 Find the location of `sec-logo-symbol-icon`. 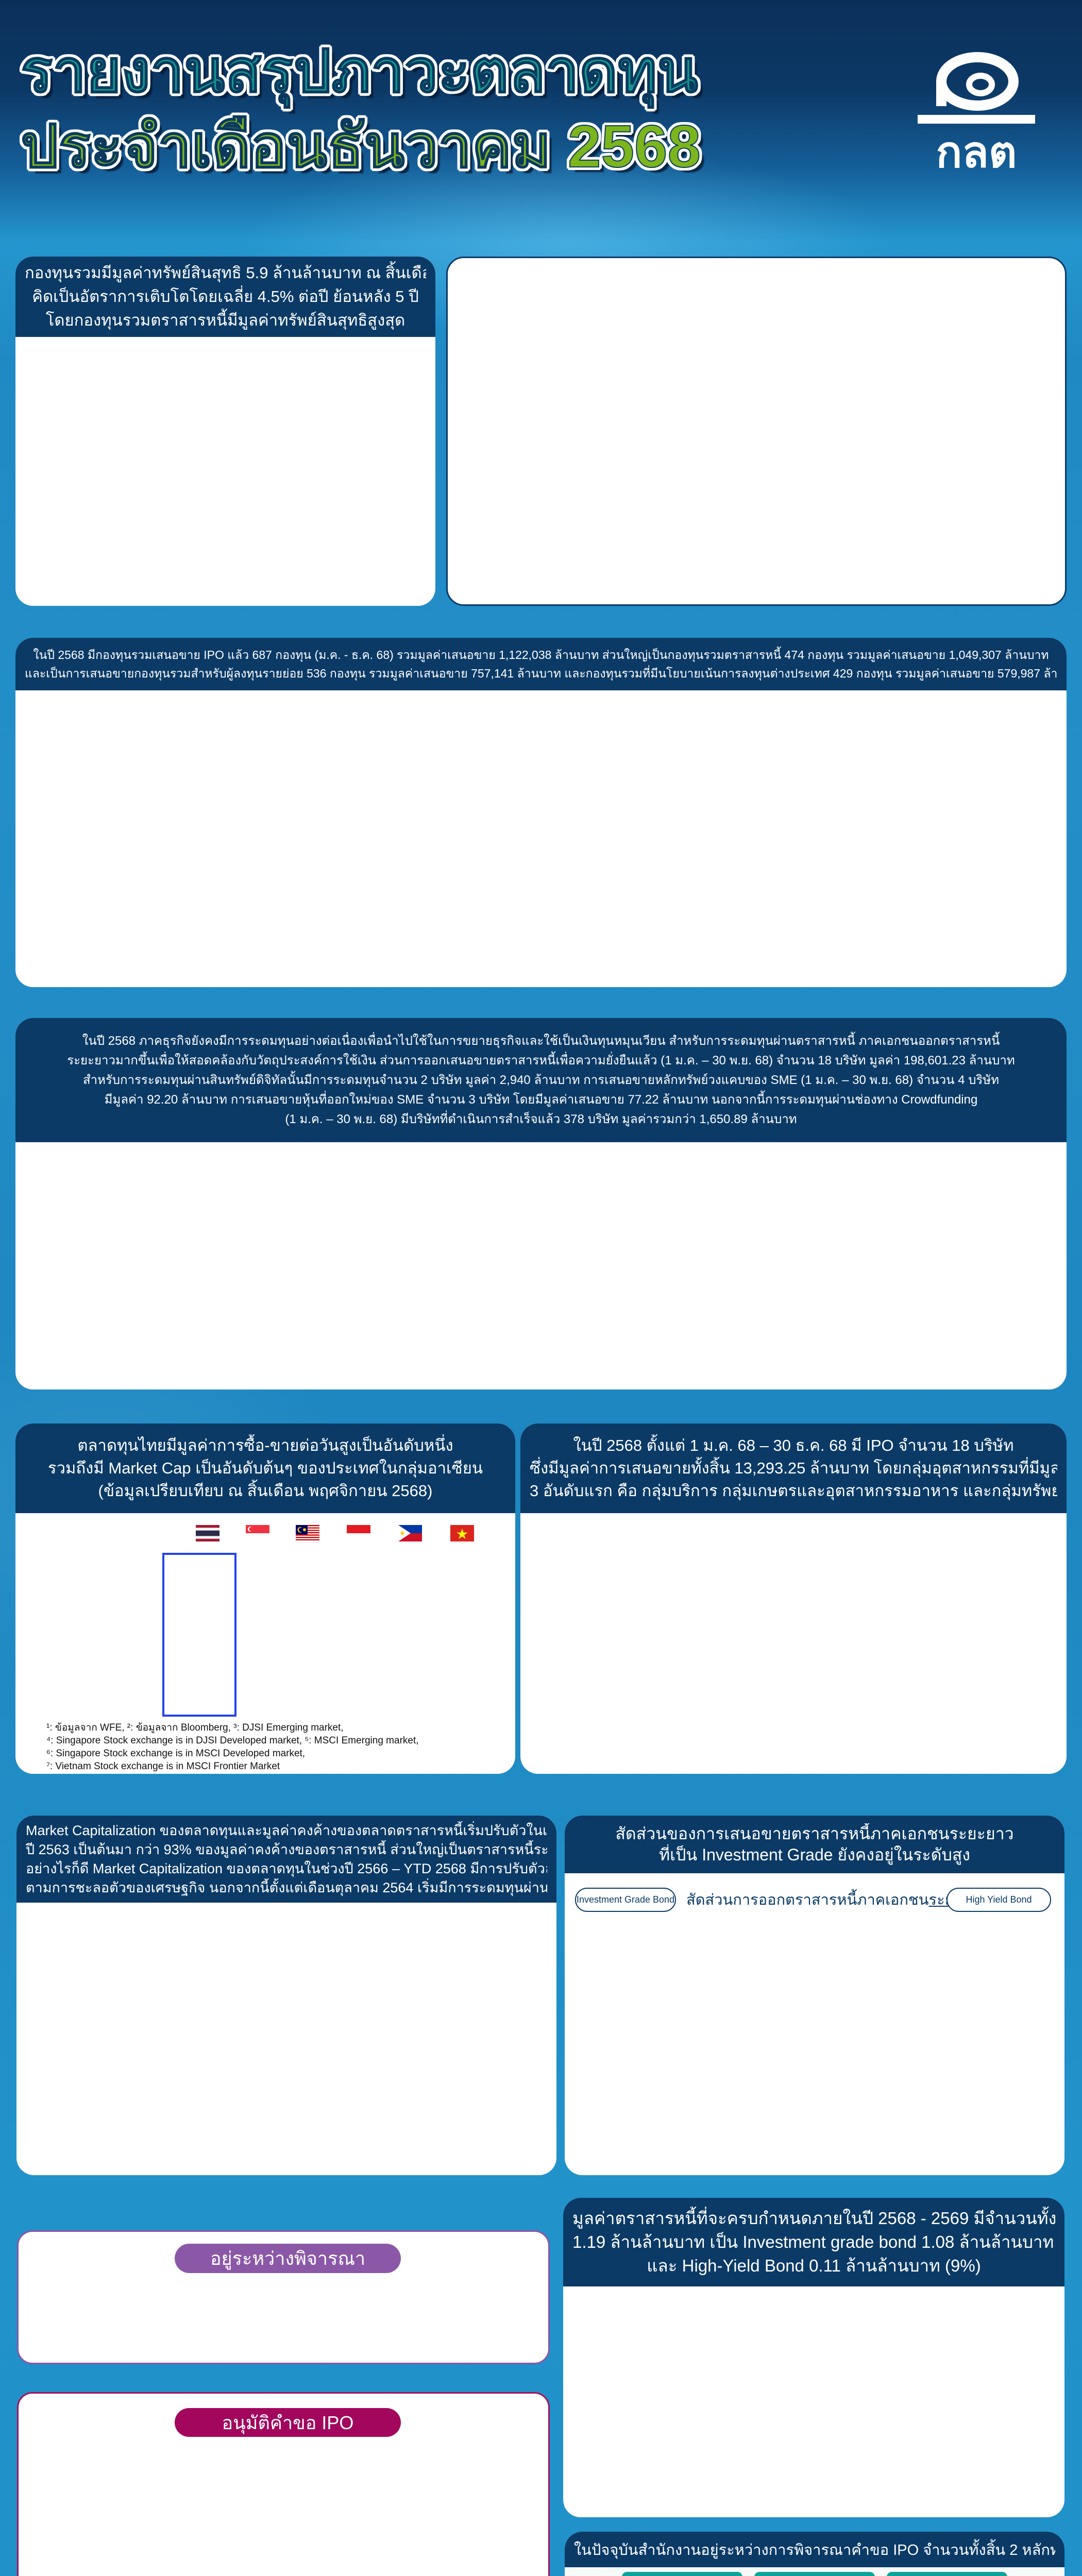

sec-logo-symbol-icon is located at coordinates (976, 88).